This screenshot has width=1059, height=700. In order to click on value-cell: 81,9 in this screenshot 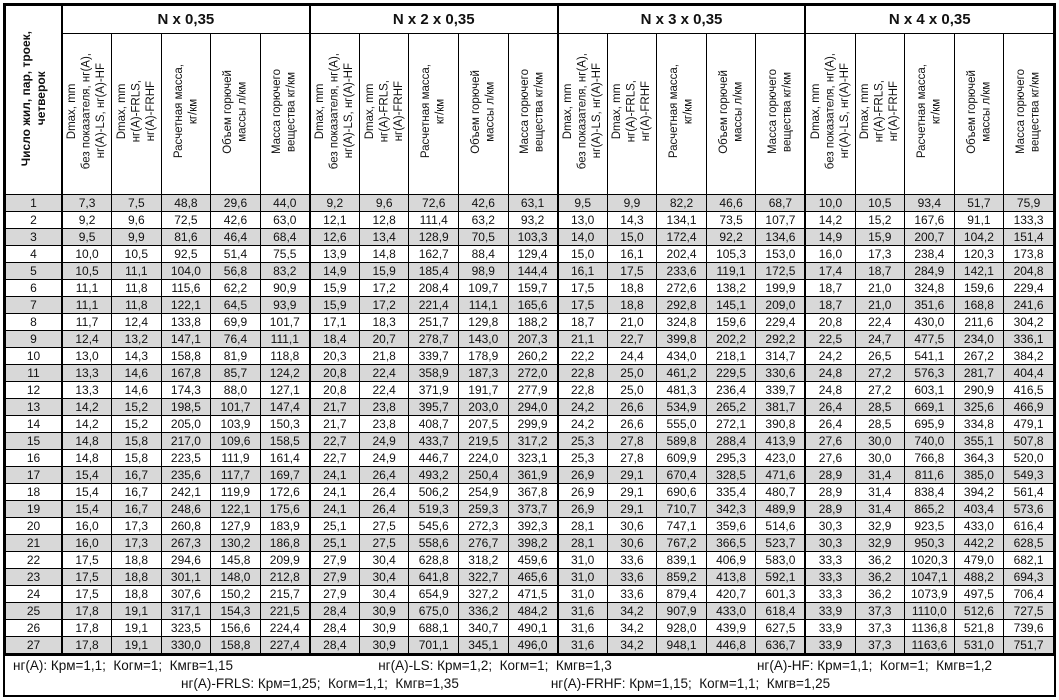, I will do `click(235, 356)`.